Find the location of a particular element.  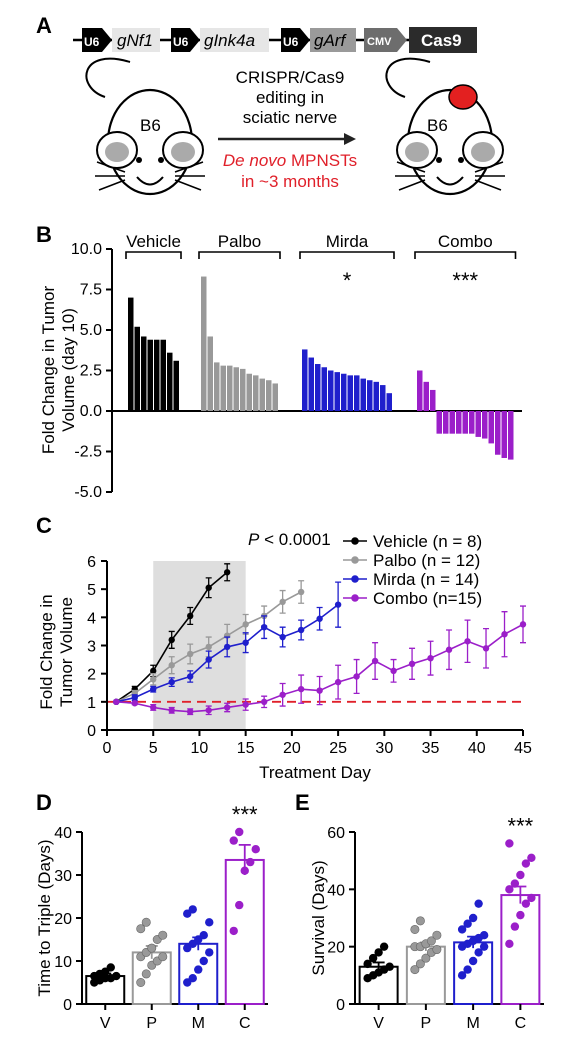

e-significance: *** is located at coordinates (521, 825).